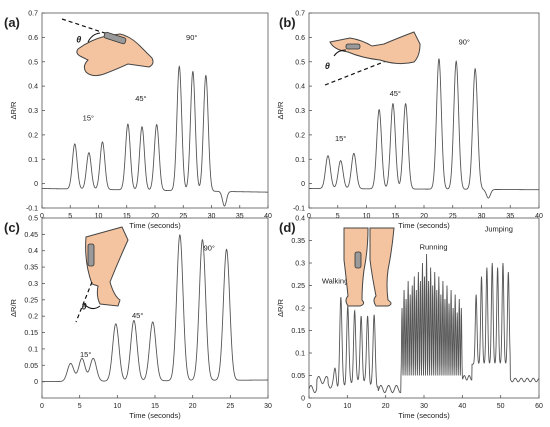 This screenshot has height=427, width=550. Describe the element at coordinates (12, 22) in the screenshot. I see `panel-label: (a)` at that location.